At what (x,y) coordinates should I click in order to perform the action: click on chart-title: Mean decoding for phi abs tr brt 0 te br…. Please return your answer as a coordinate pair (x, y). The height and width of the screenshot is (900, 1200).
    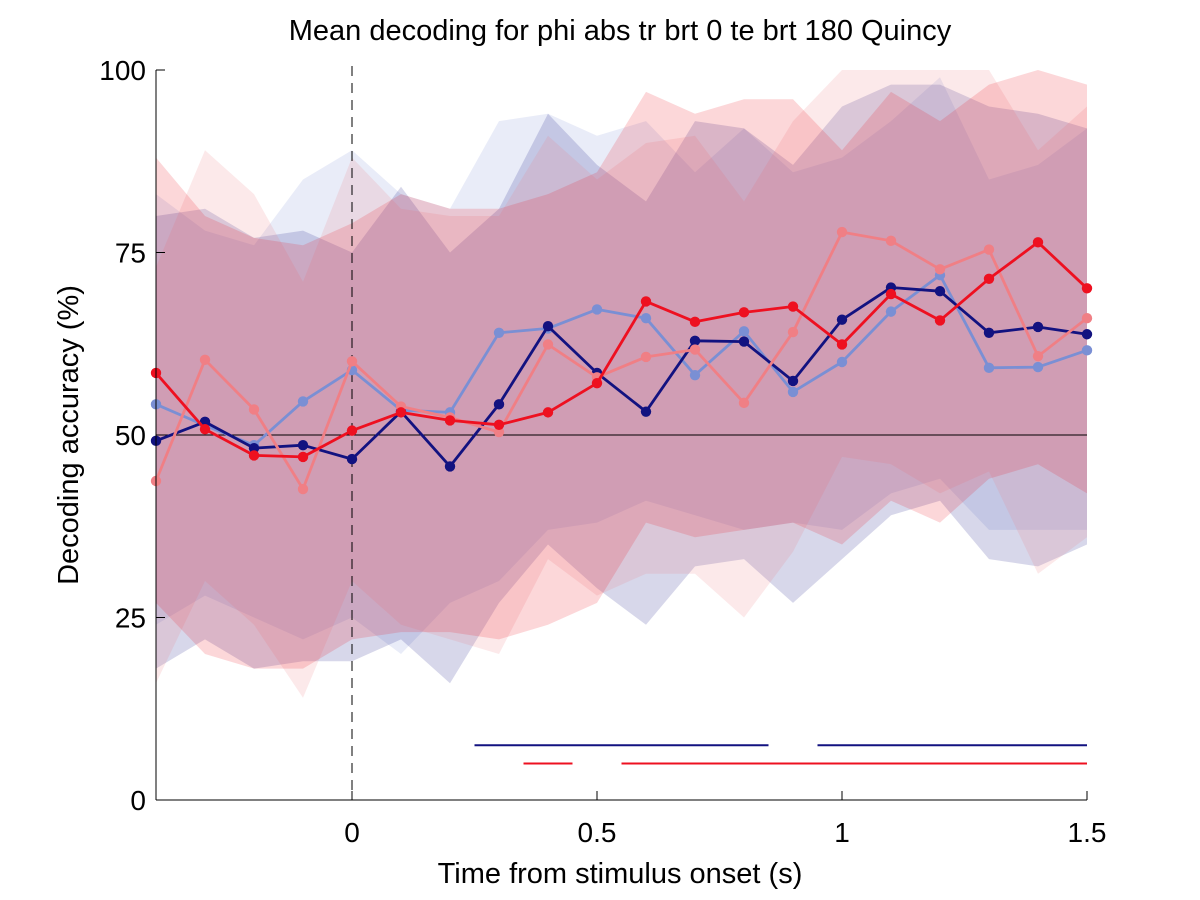
    Looking at the image, I should click on (620, 31).